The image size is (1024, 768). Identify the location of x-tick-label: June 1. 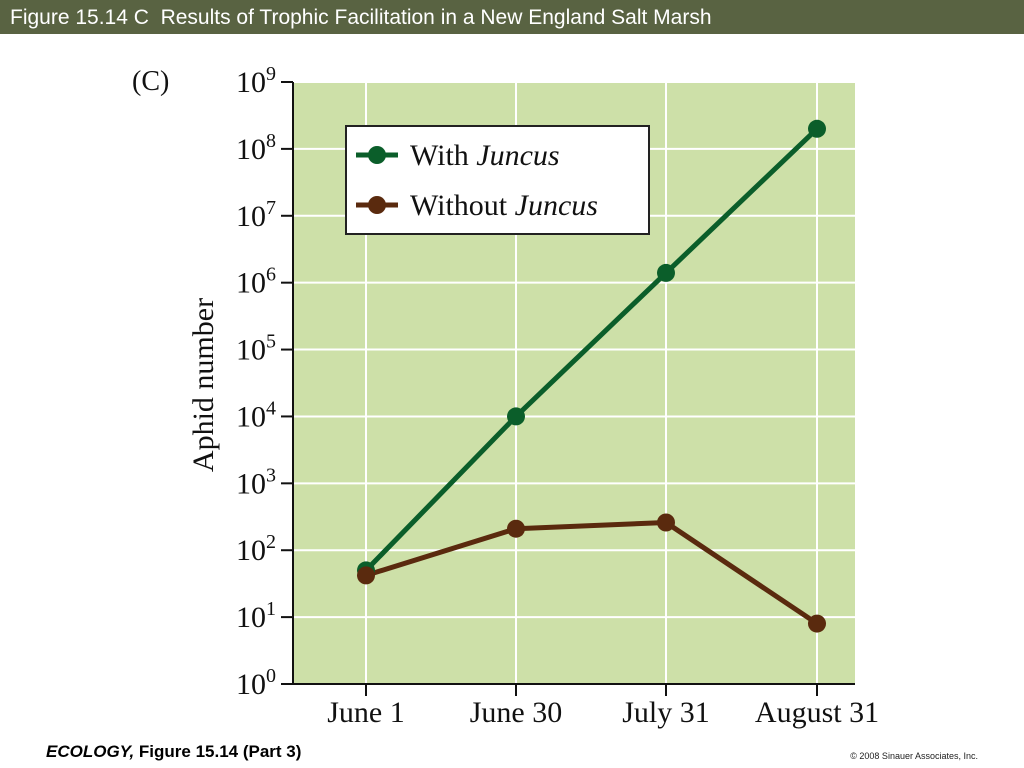
(366, 712).